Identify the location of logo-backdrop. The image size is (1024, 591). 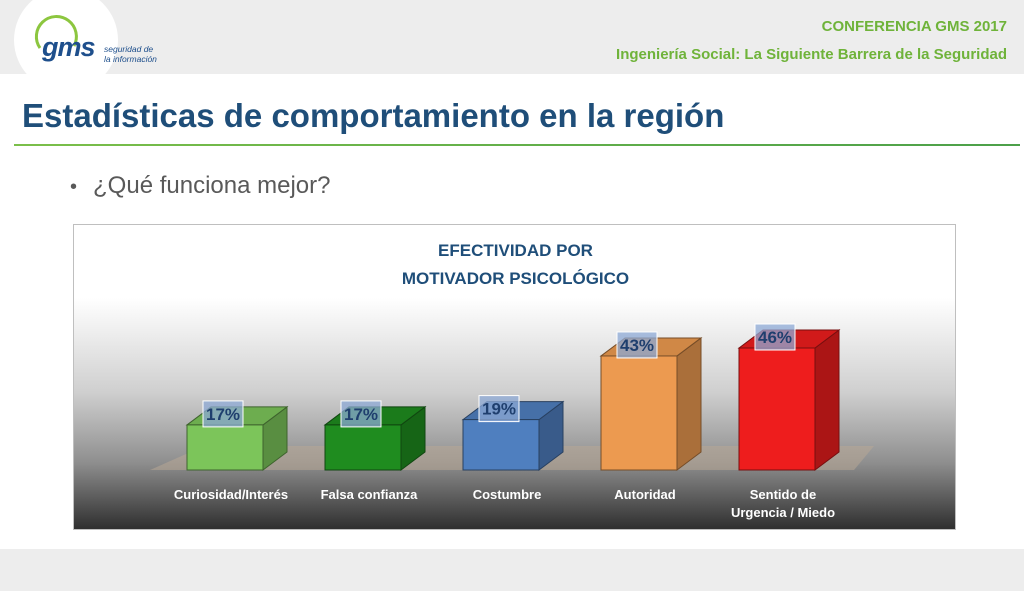
(66, 46).